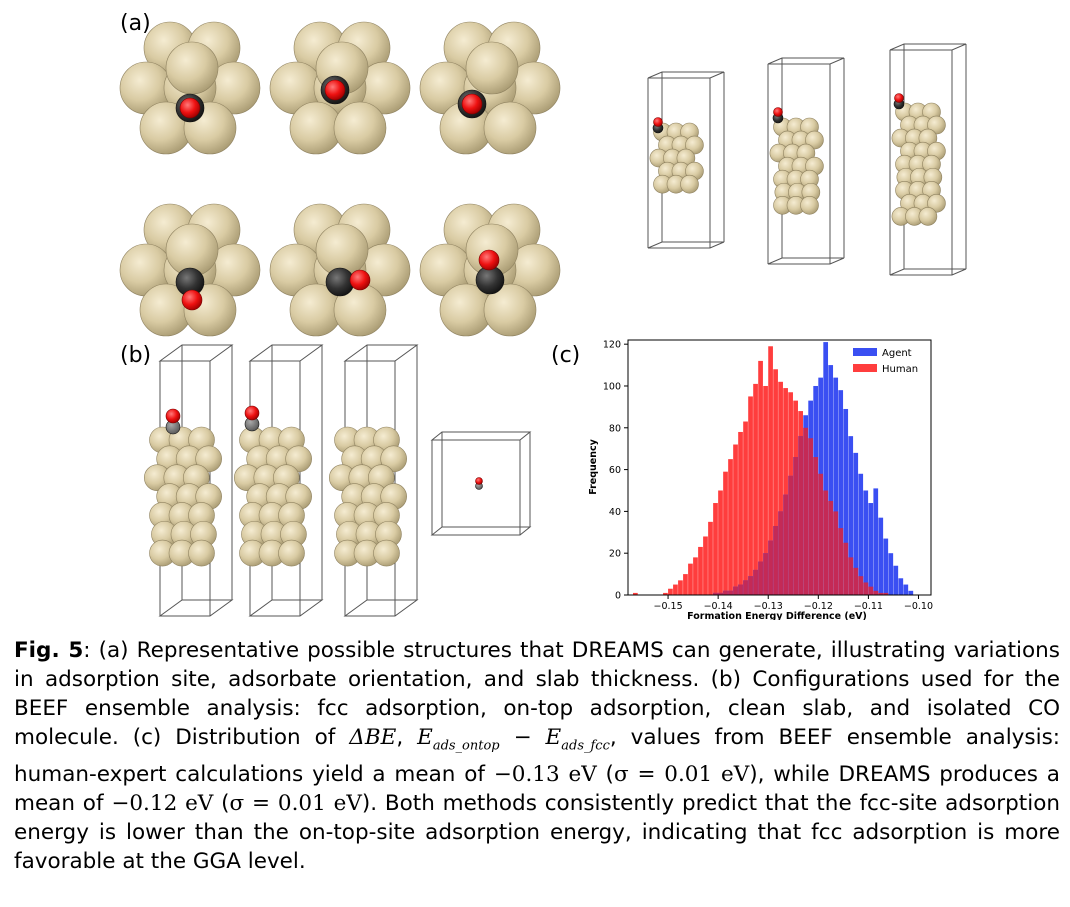 The width and height of the screenshot is (1070, 907). What do you see at coordinates (612, 345) in the screenshot?
I see `y-tick-label: 120` at bounding box center [612, 345].